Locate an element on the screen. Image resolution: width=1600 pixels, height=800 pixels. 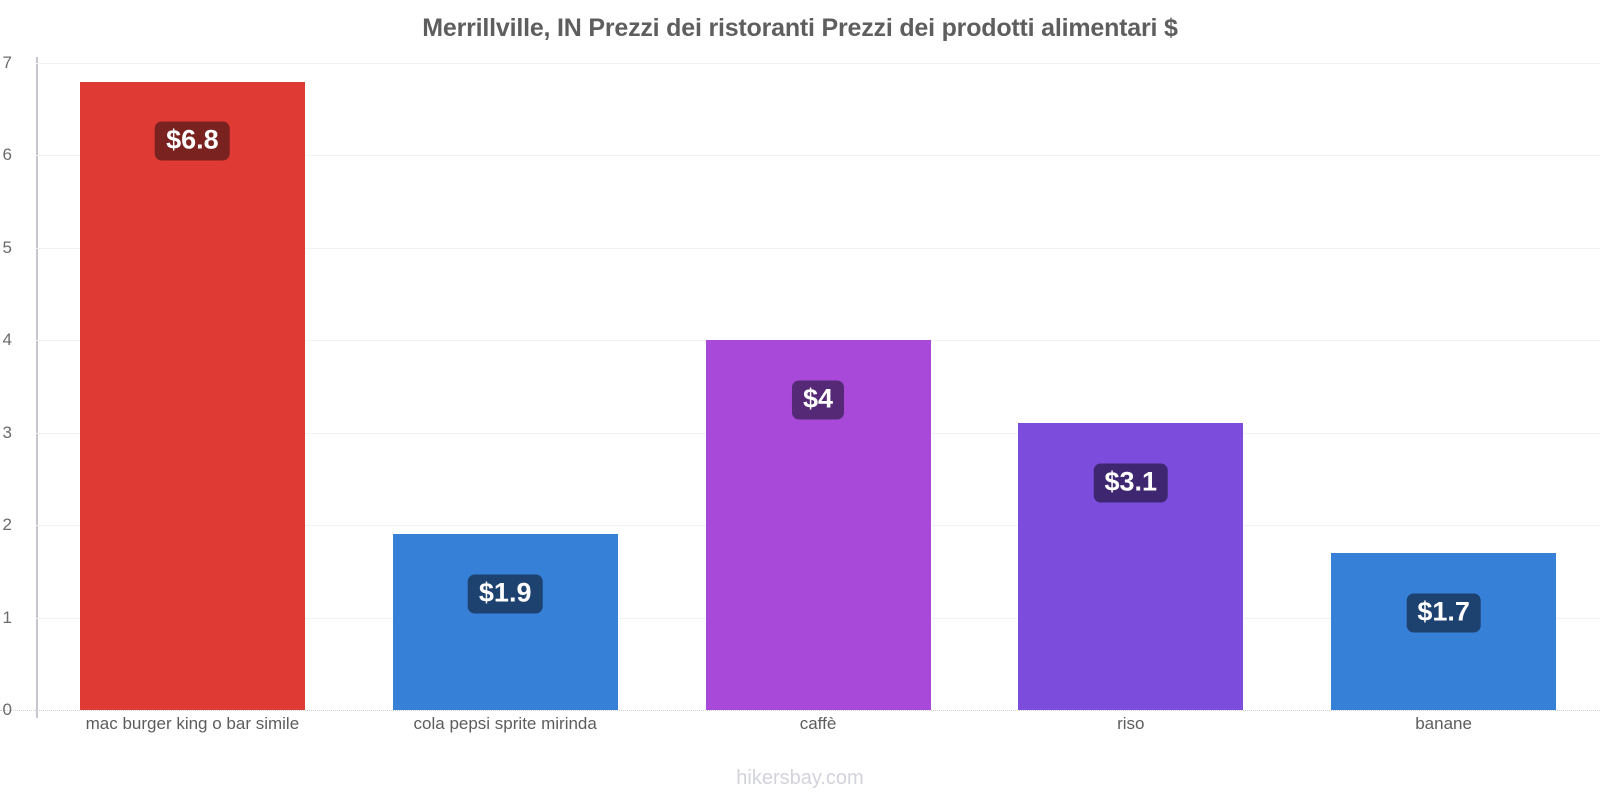
bar-value-label: $3.1 is located at coordinates (1131, 483).